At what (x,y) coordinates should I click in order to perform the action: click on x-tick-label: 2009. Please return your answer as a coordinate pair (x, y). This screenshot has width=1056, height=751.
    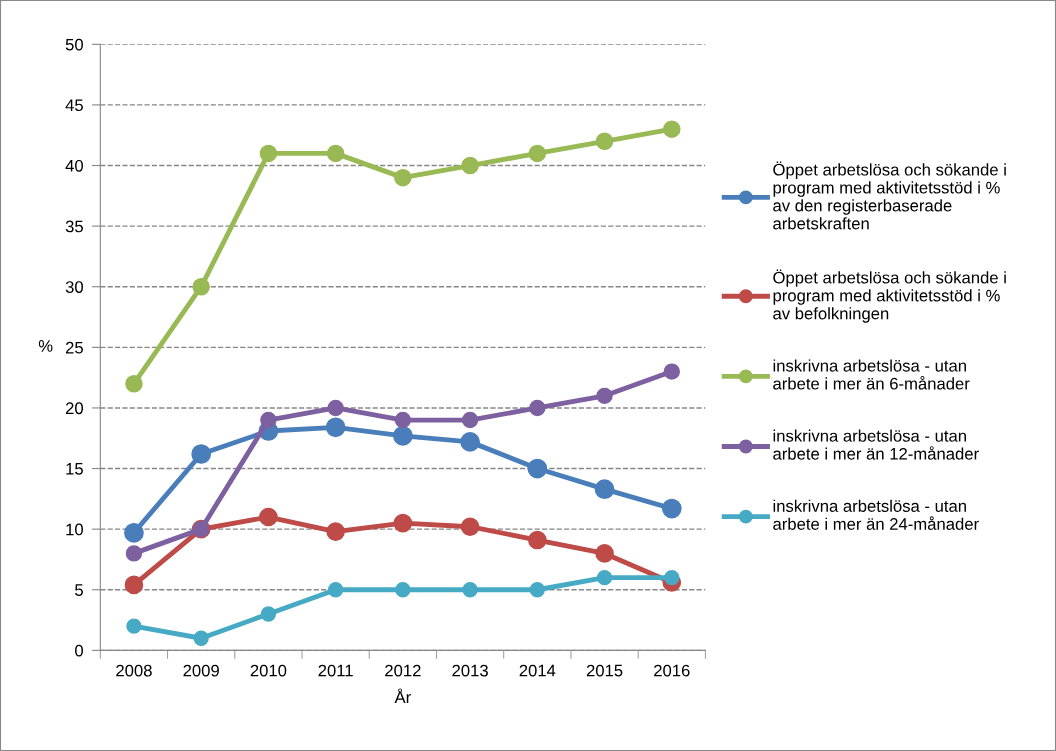
    Looking at the image, I should click on (201, 670).